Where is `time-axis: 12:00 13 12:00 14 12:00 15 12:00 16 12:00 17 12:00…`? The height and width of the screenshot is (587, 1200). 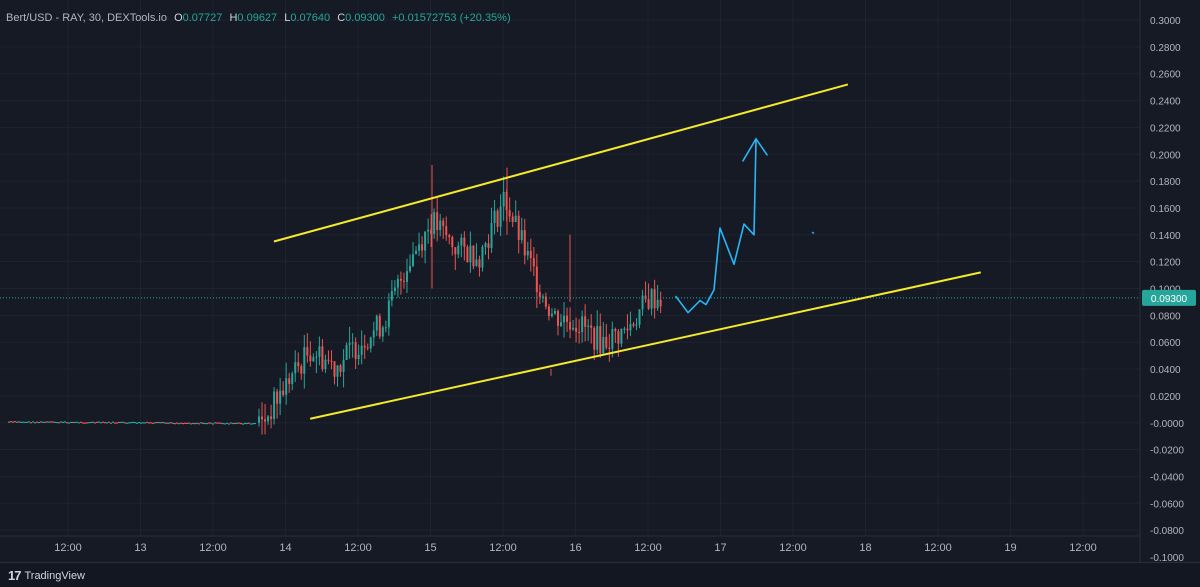
time-axis: 12:00 13 12:00 14 12:00 15 12:00 16 12:00 17 12:00… is located at coordinates (575, 548).